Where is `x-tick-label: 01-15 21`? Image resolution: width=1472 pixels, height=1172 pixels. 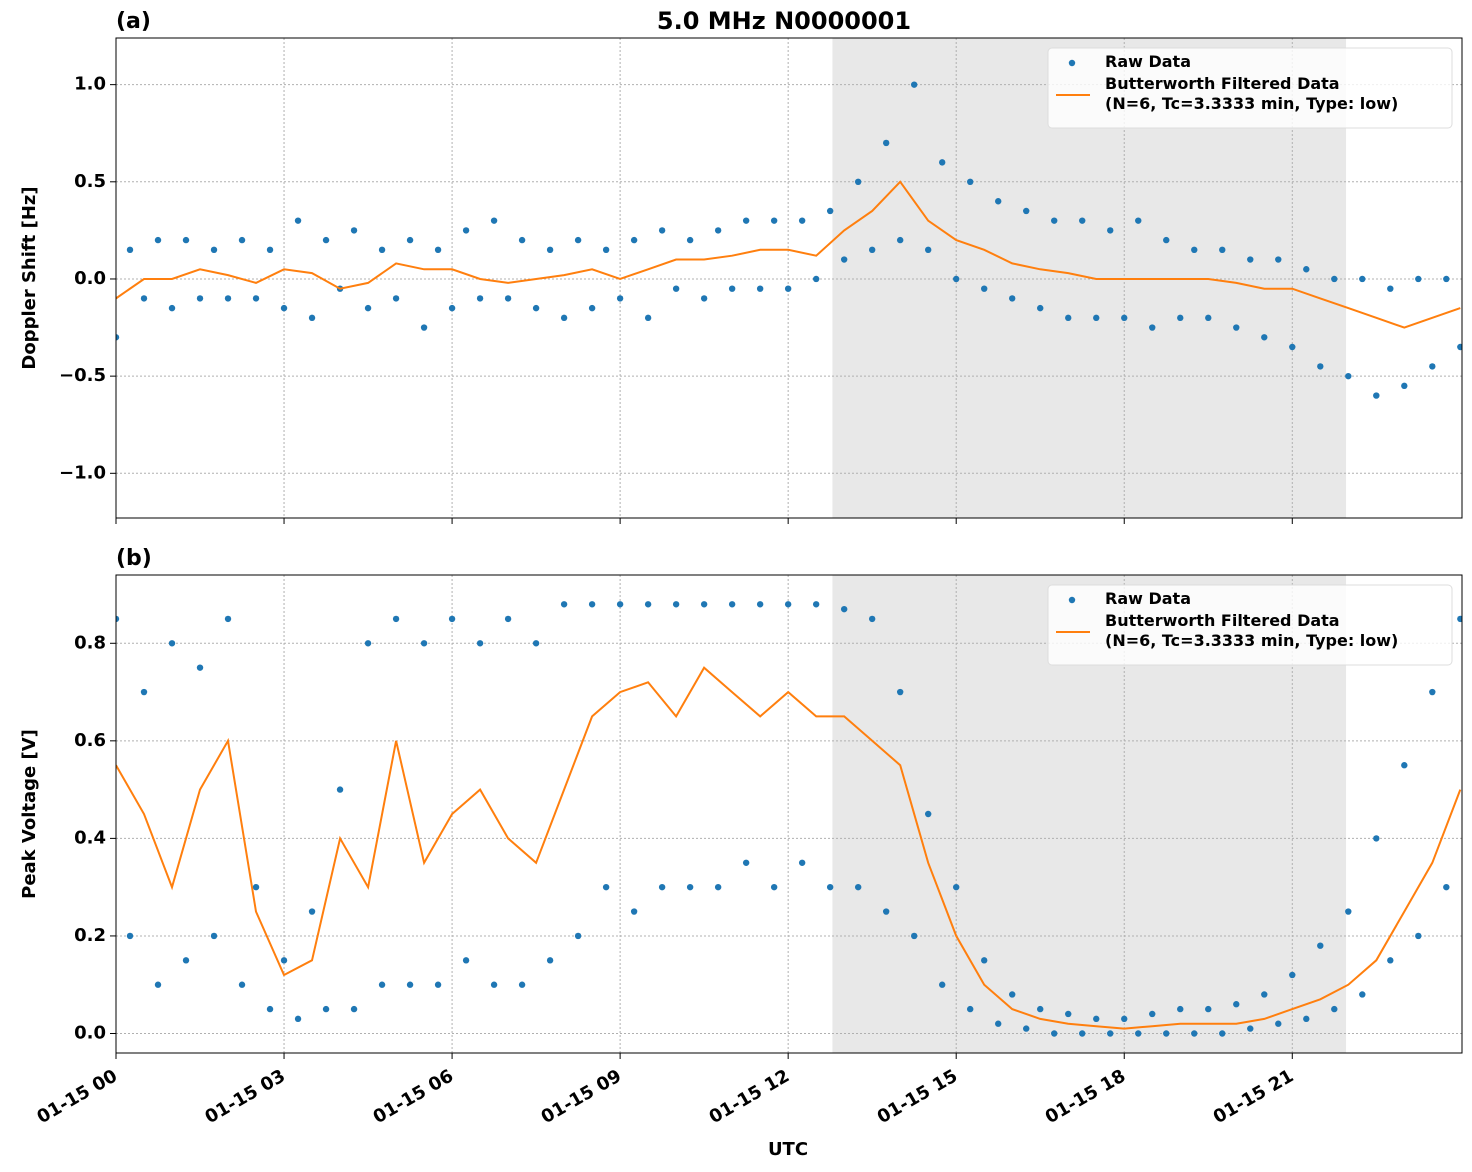
x-tick-label: 01-15 21 is located at coordinates (1253, 1096).